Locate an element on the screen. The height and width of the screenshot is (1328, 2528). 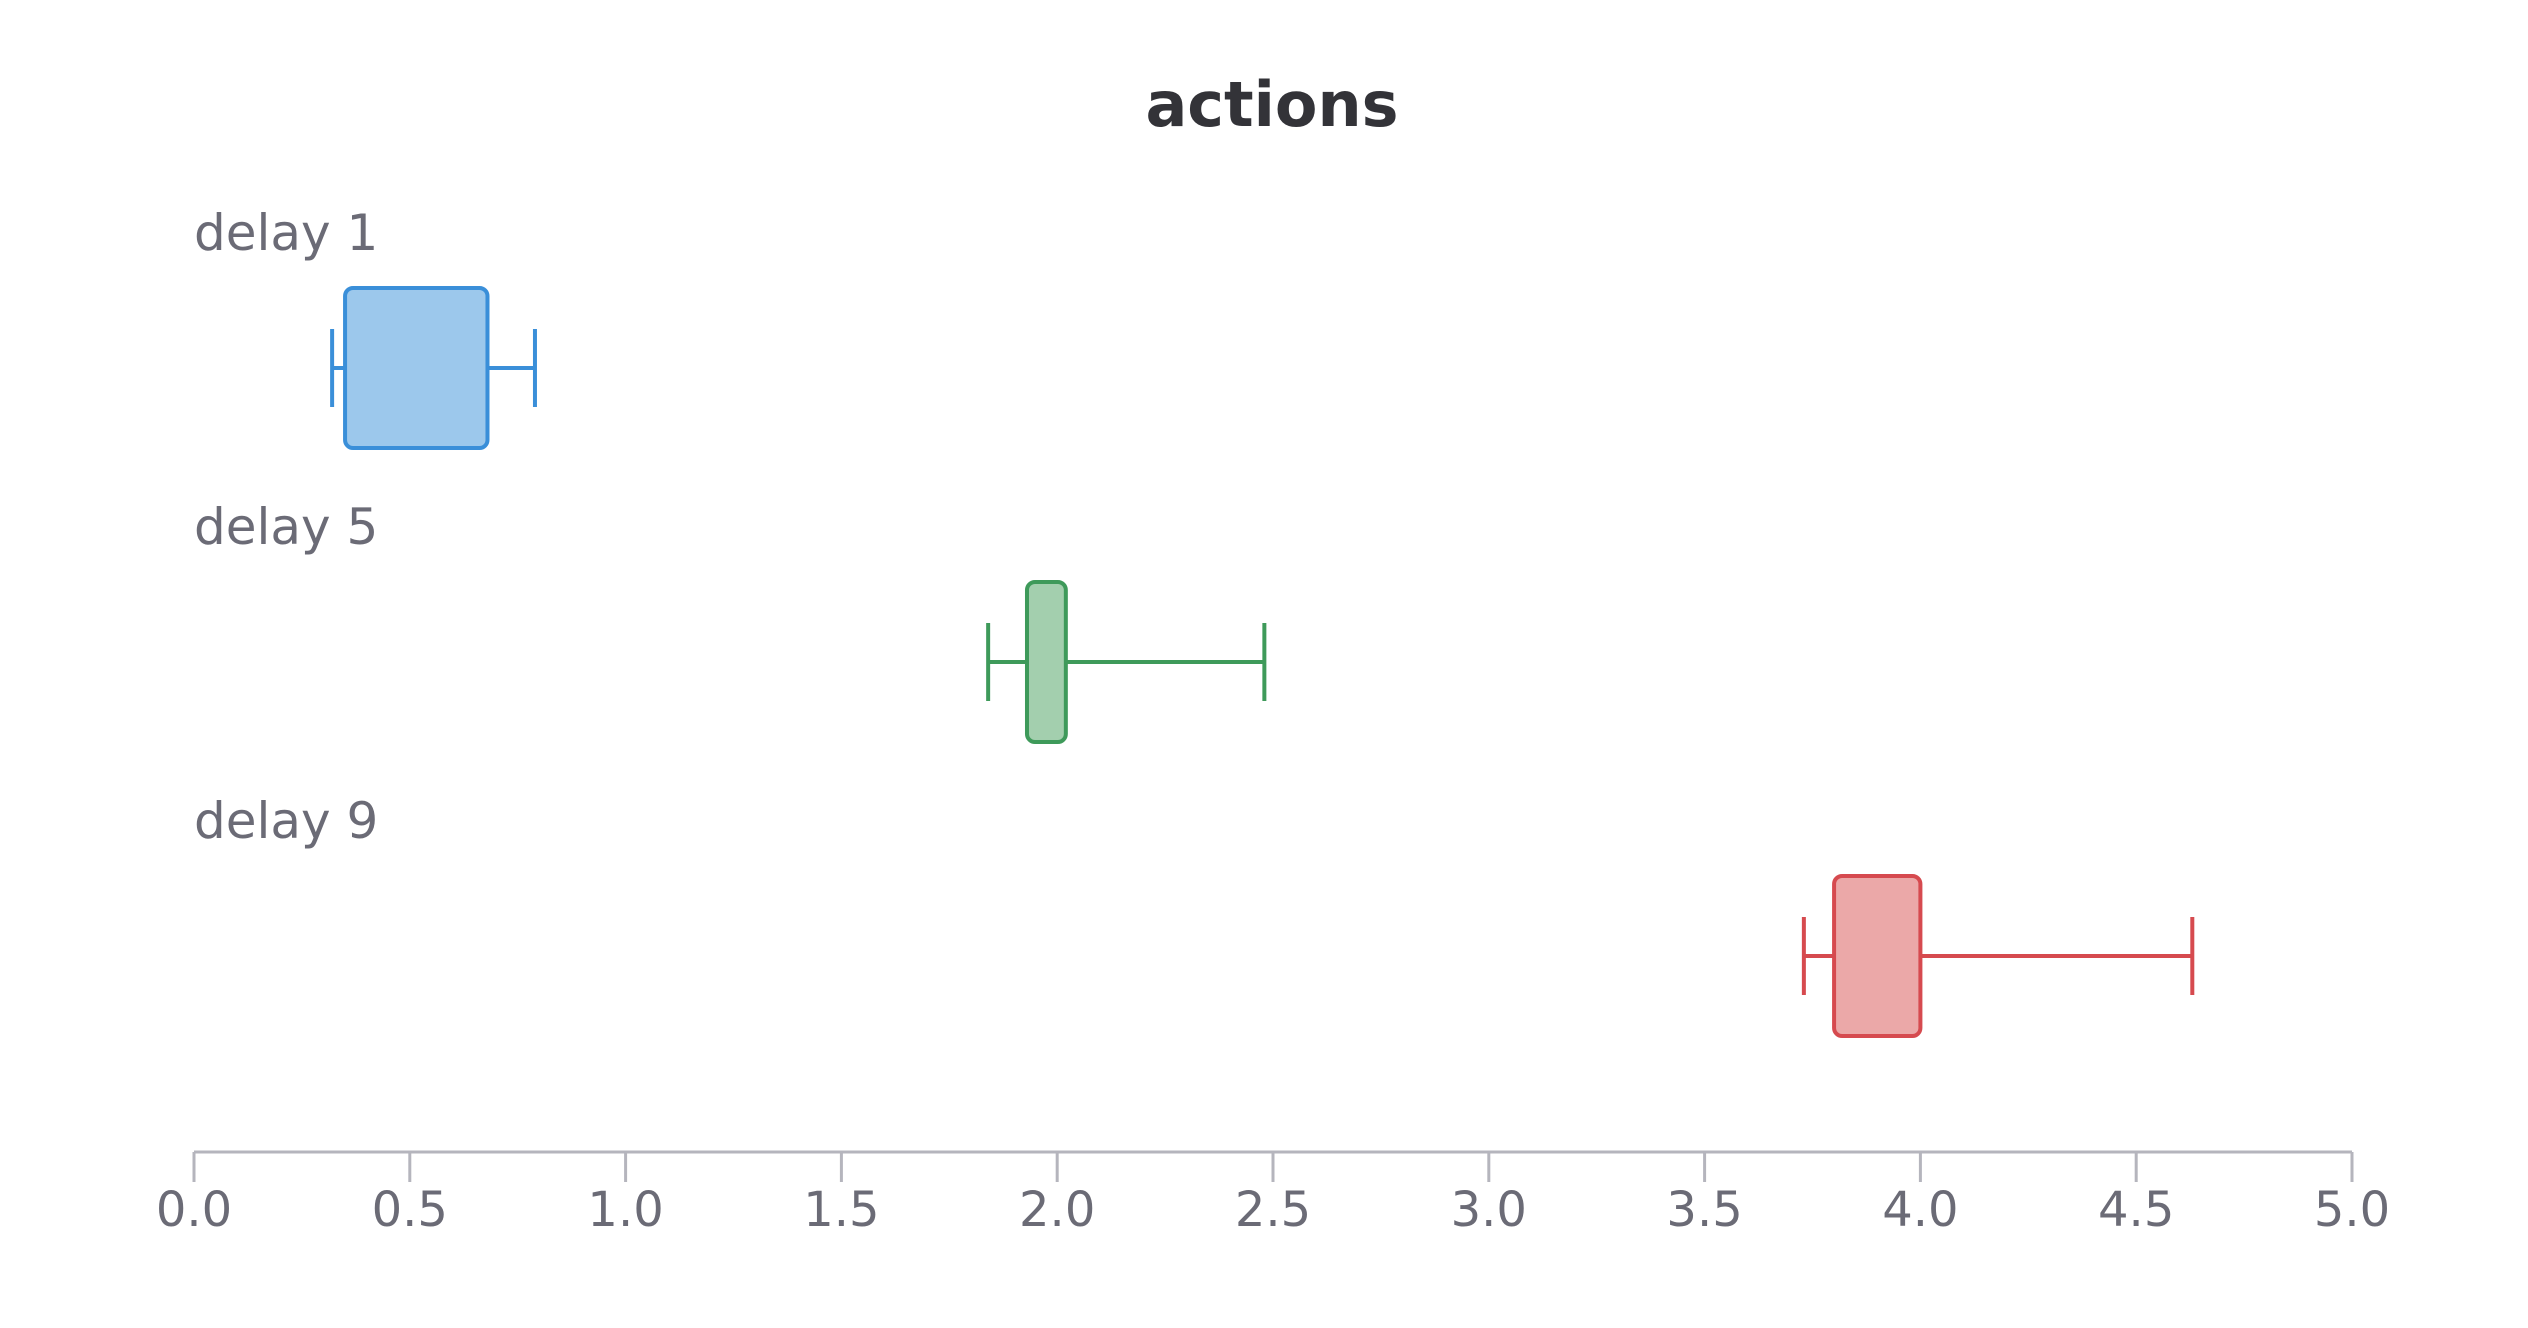
series-label: delay 9 is located at coordinates (286, 821).